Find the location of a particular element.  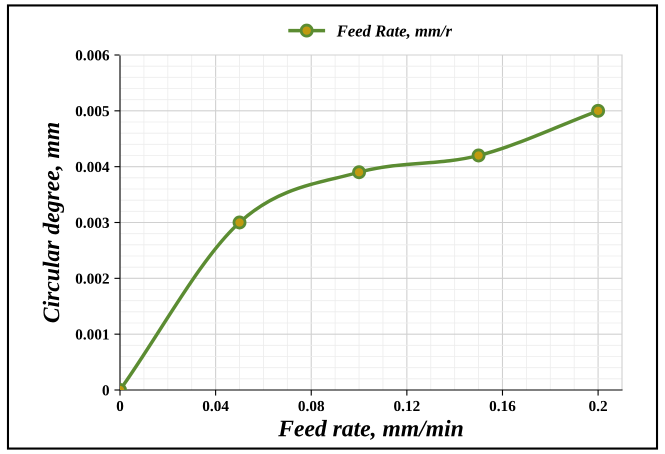

y-tick-label: 0.005 is located at coordinates (93, 111).